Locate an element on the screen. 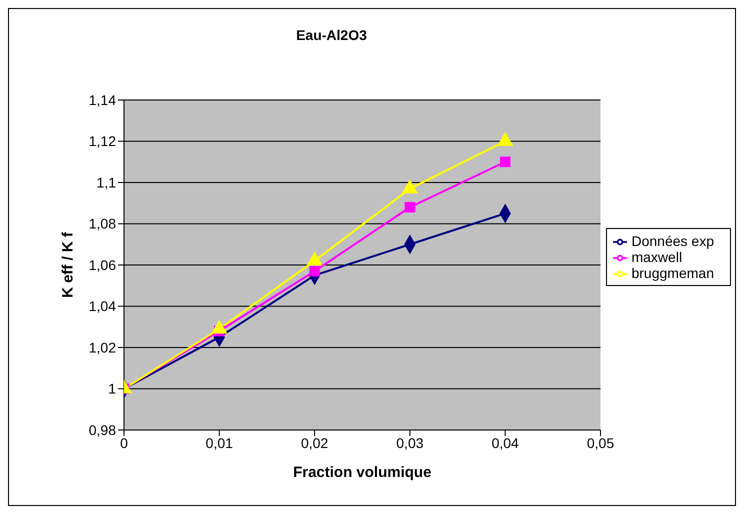 Image resolution: width=744 pixels, height=514 pixels. legend-label: maxwell is located at coordinates (656, 256).